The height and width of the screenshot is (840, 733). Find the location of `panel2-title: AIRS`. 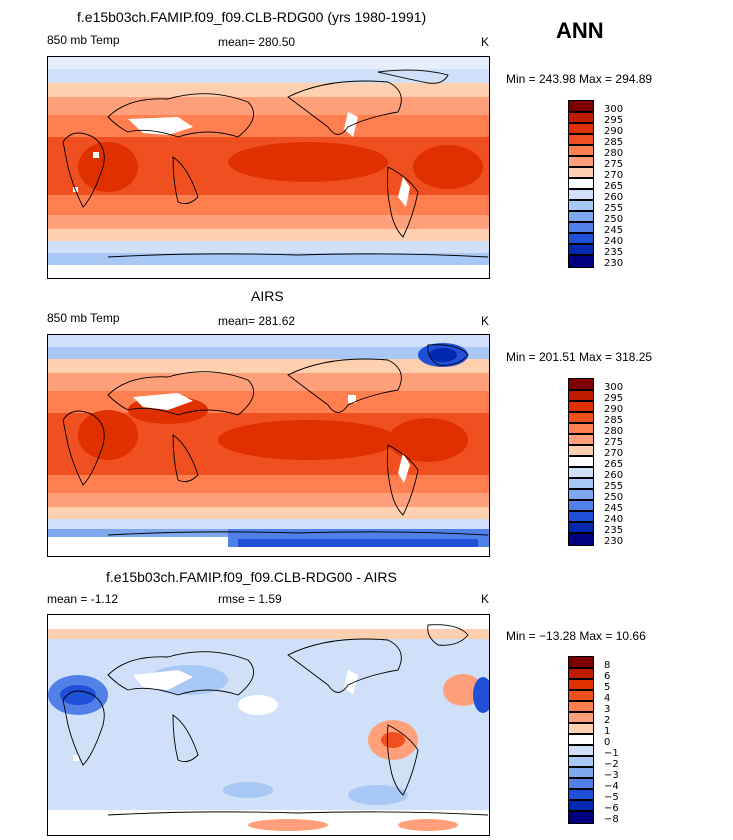

panel2-title: AIRS is located at coordinates (267, 296).